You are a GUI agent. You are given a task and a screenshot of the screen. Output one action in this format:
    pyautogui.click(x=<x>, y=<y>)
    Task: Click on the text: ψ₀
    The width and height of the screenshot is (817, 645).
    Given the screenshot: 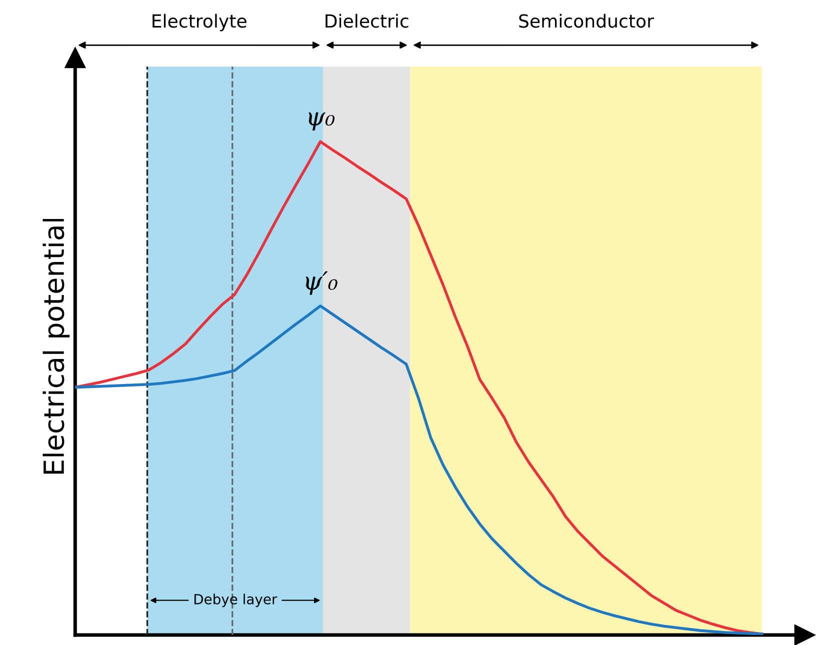 What is the action you would take?
    pyautogui.click(x=321, y=121)
    